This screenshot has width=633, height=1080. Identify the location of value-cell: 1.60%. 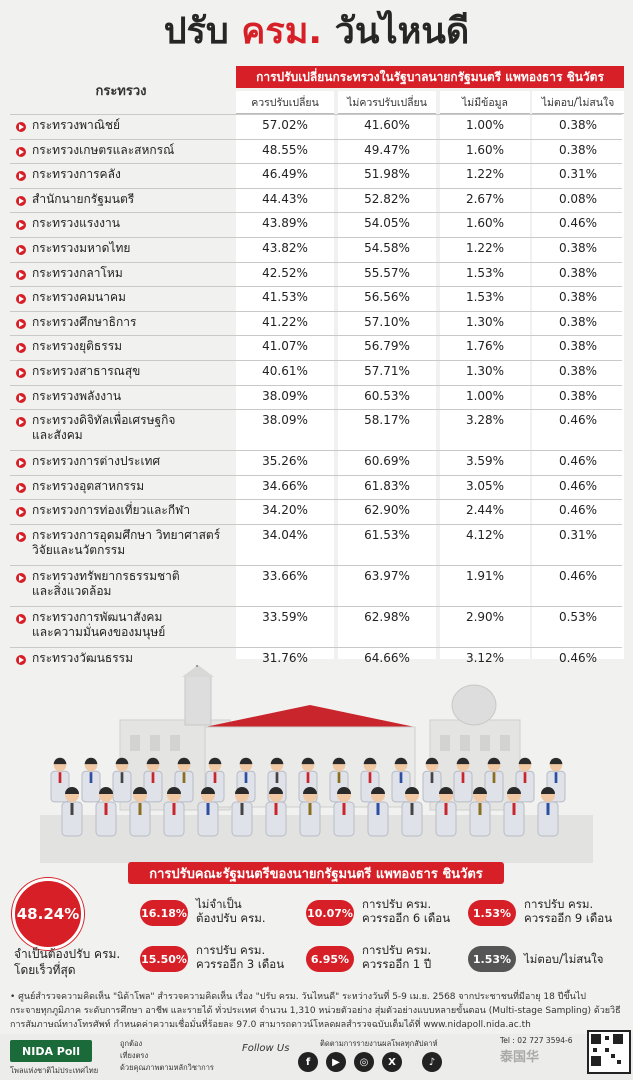
(485, 223).